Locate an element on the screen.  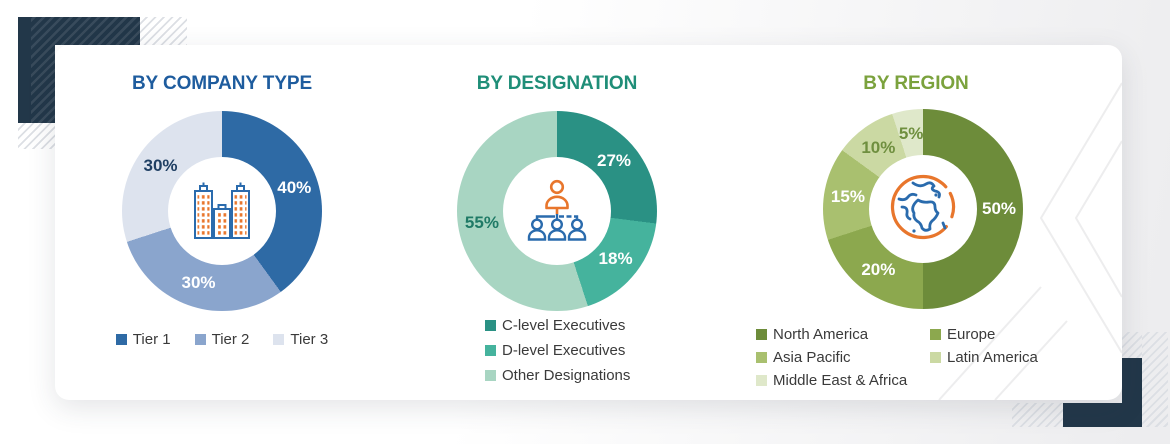
chart-title-designation: BY DESIGNATION is located at coordinates (557, 83).